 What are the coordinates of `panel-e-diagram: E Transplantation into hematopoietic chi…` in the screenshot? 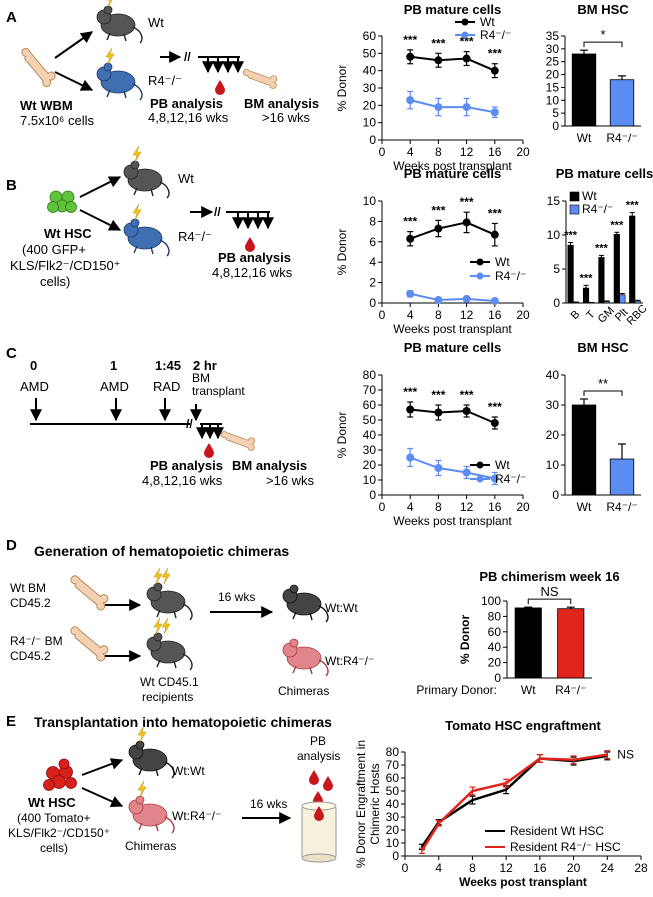 It's located at (173, 788).